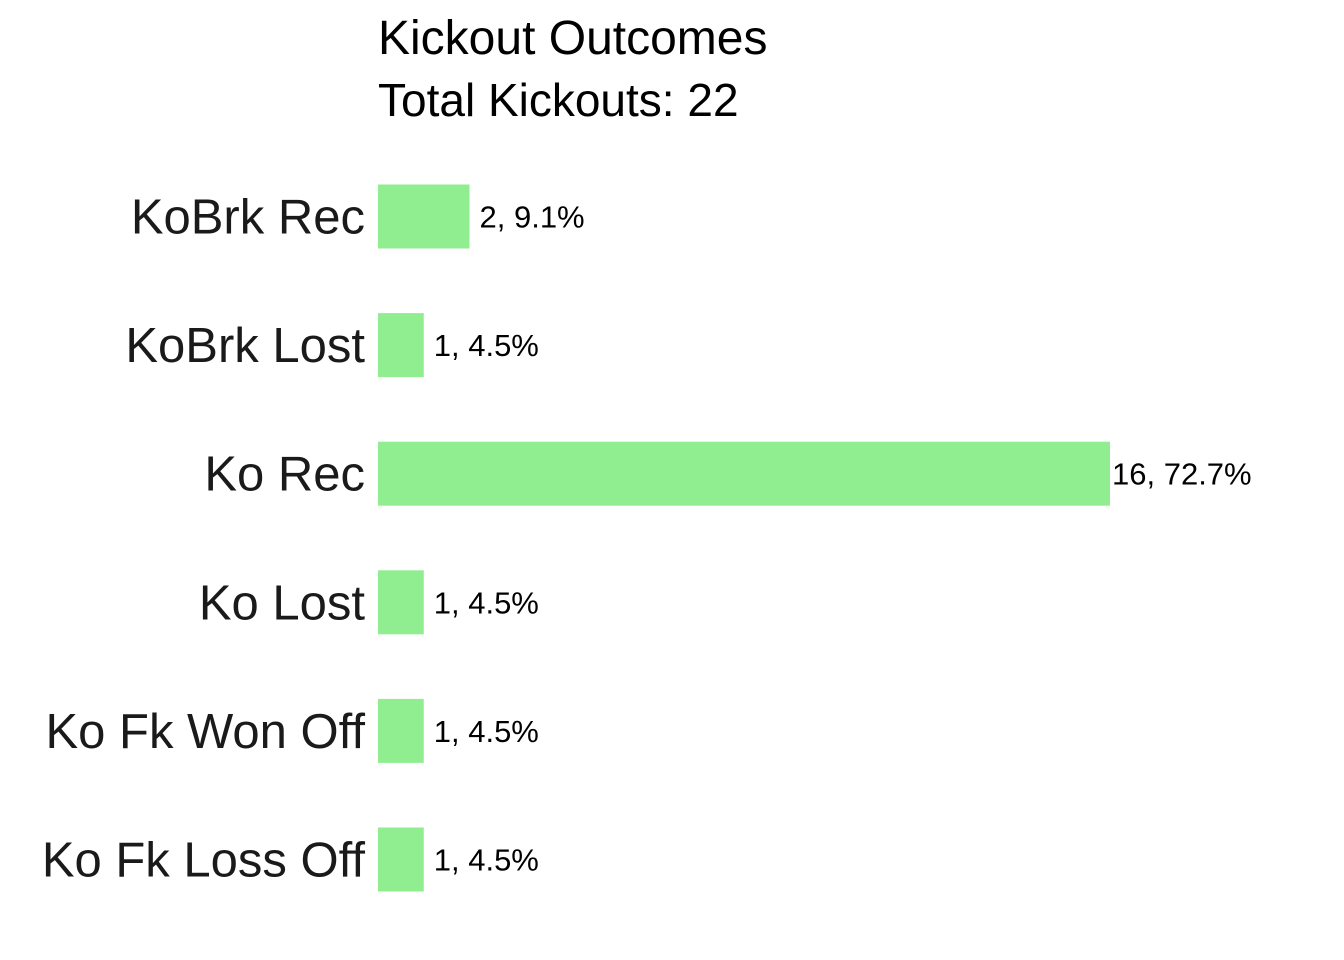 The width and height of the screenshot is (1344, 960). What do you see at coordinates (424, 216) in the screenshot?
I see `bar-kobrk-rec` at bounding box center [424, 216].